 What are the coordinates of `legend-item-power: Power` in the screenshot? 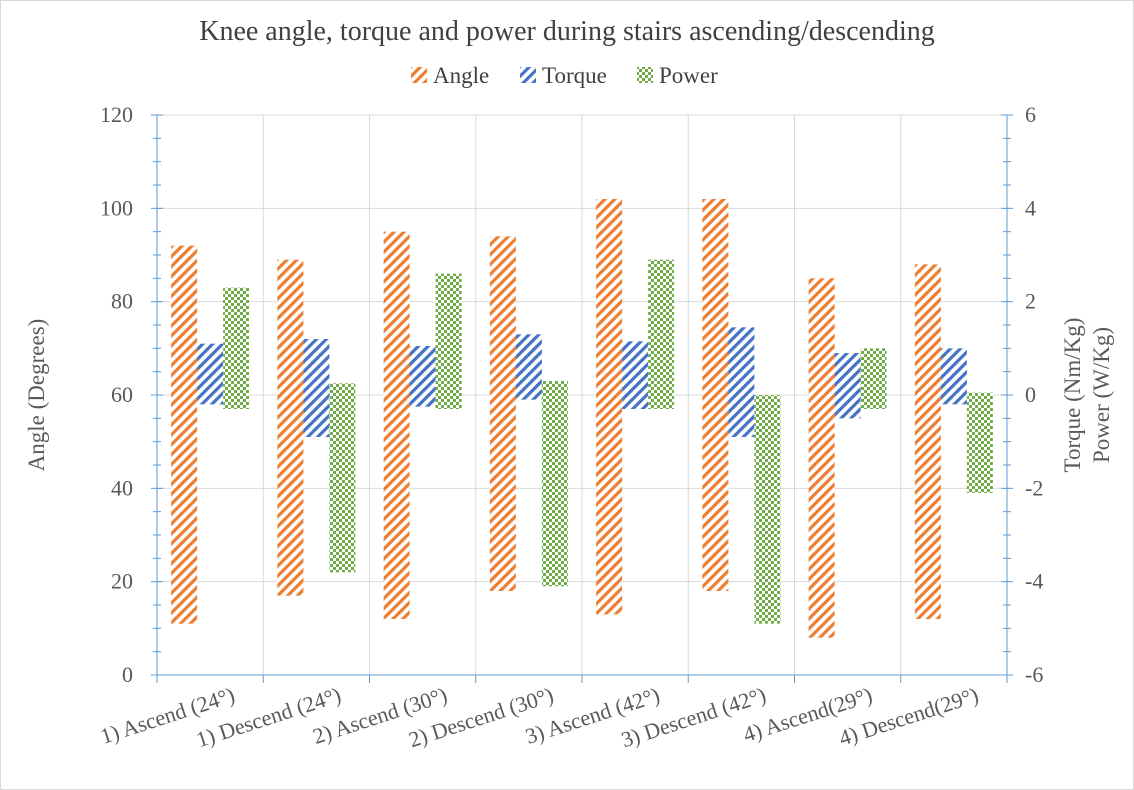 It's located at (677, 75).